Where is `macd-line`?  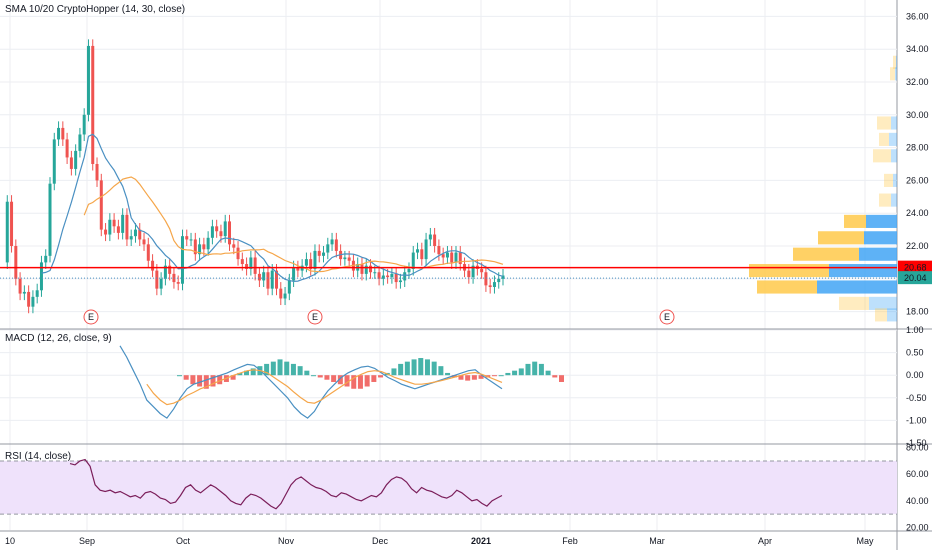 macd-line is located at coordinates (311, 382).